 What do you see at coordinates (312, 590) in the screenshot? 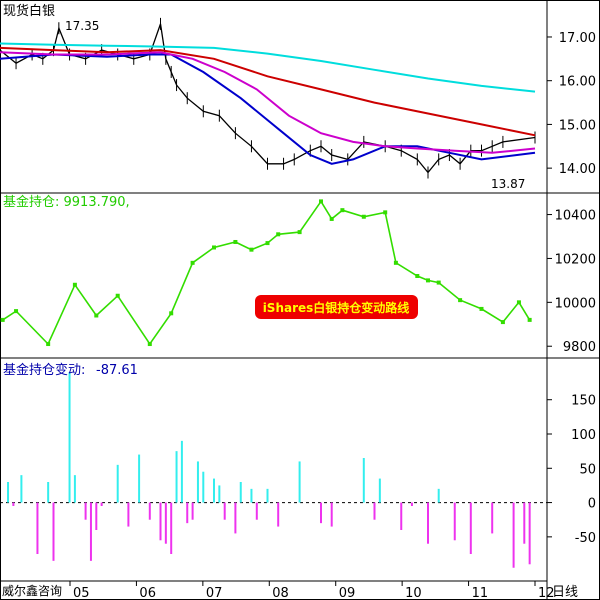
I see `x-axis: 05 06 07 08 09 10 11 12` at bounding box center [312, 590].